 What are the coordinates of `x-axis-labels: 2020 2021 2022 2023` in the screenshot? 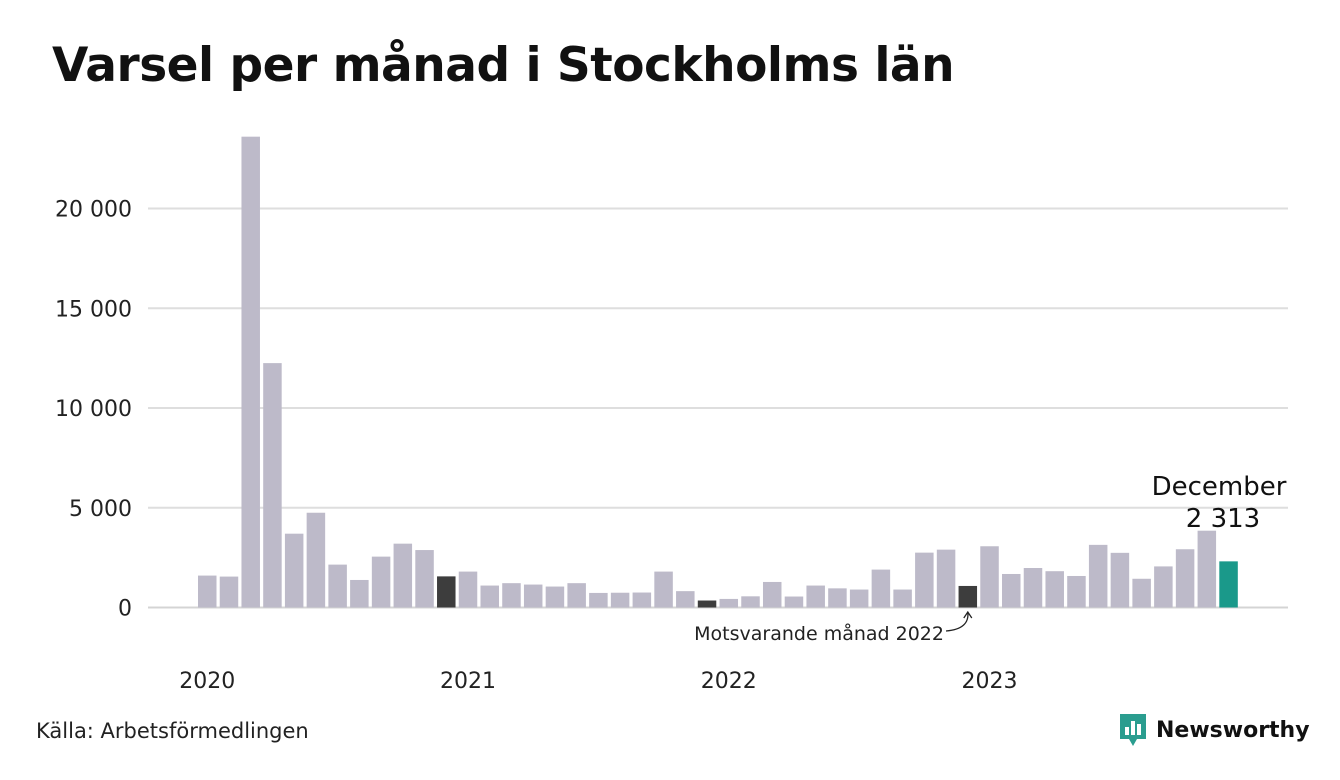 It's located at (598, 681).